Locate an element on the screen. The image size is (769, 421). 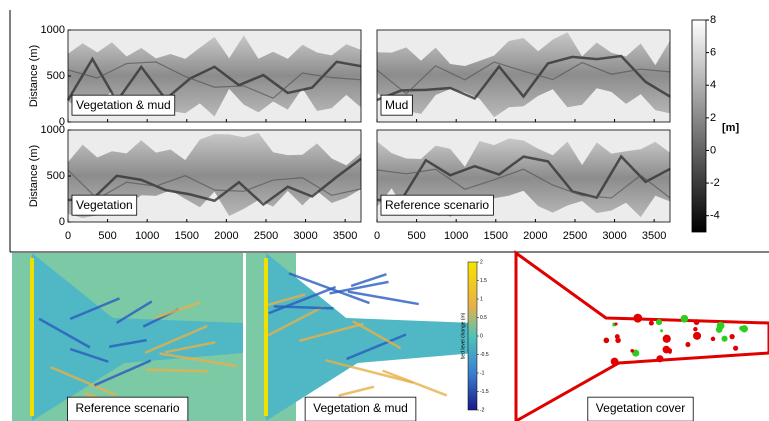
x-tick-label: 1500 is located at coordinates (187, 236).